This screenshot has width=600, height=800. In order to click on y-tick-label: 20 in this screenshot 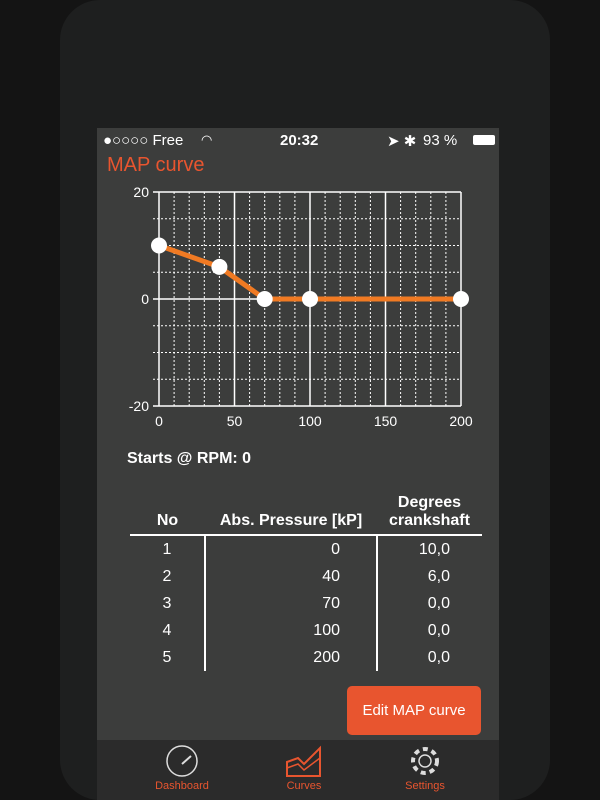, I will do `click(141, 192)`.